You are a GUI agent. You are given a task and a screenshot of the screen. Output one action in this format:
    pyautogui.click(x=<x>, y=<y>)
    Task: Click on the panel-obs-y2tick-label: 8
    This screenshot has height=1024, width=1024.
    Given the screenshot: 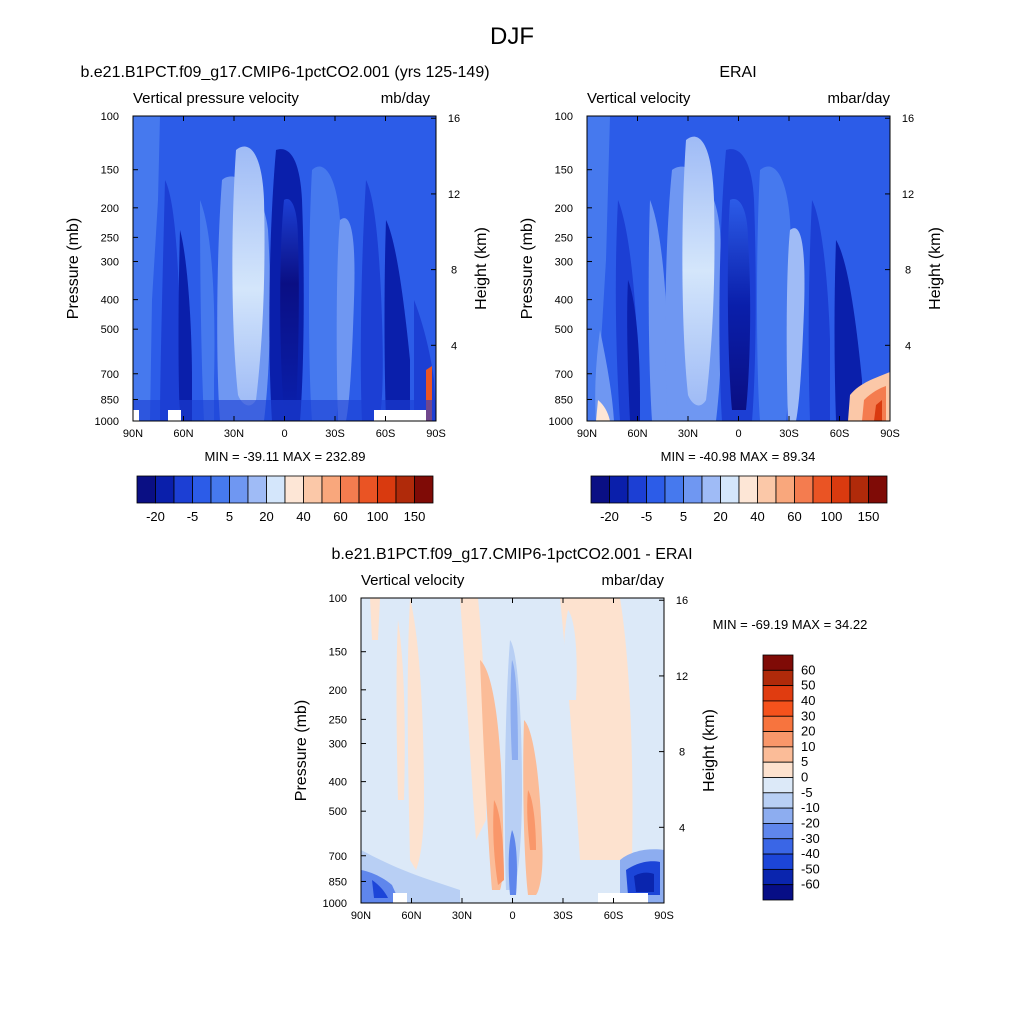 What is the action you would take?
    pyautogui.click(x=908, y=271)
    